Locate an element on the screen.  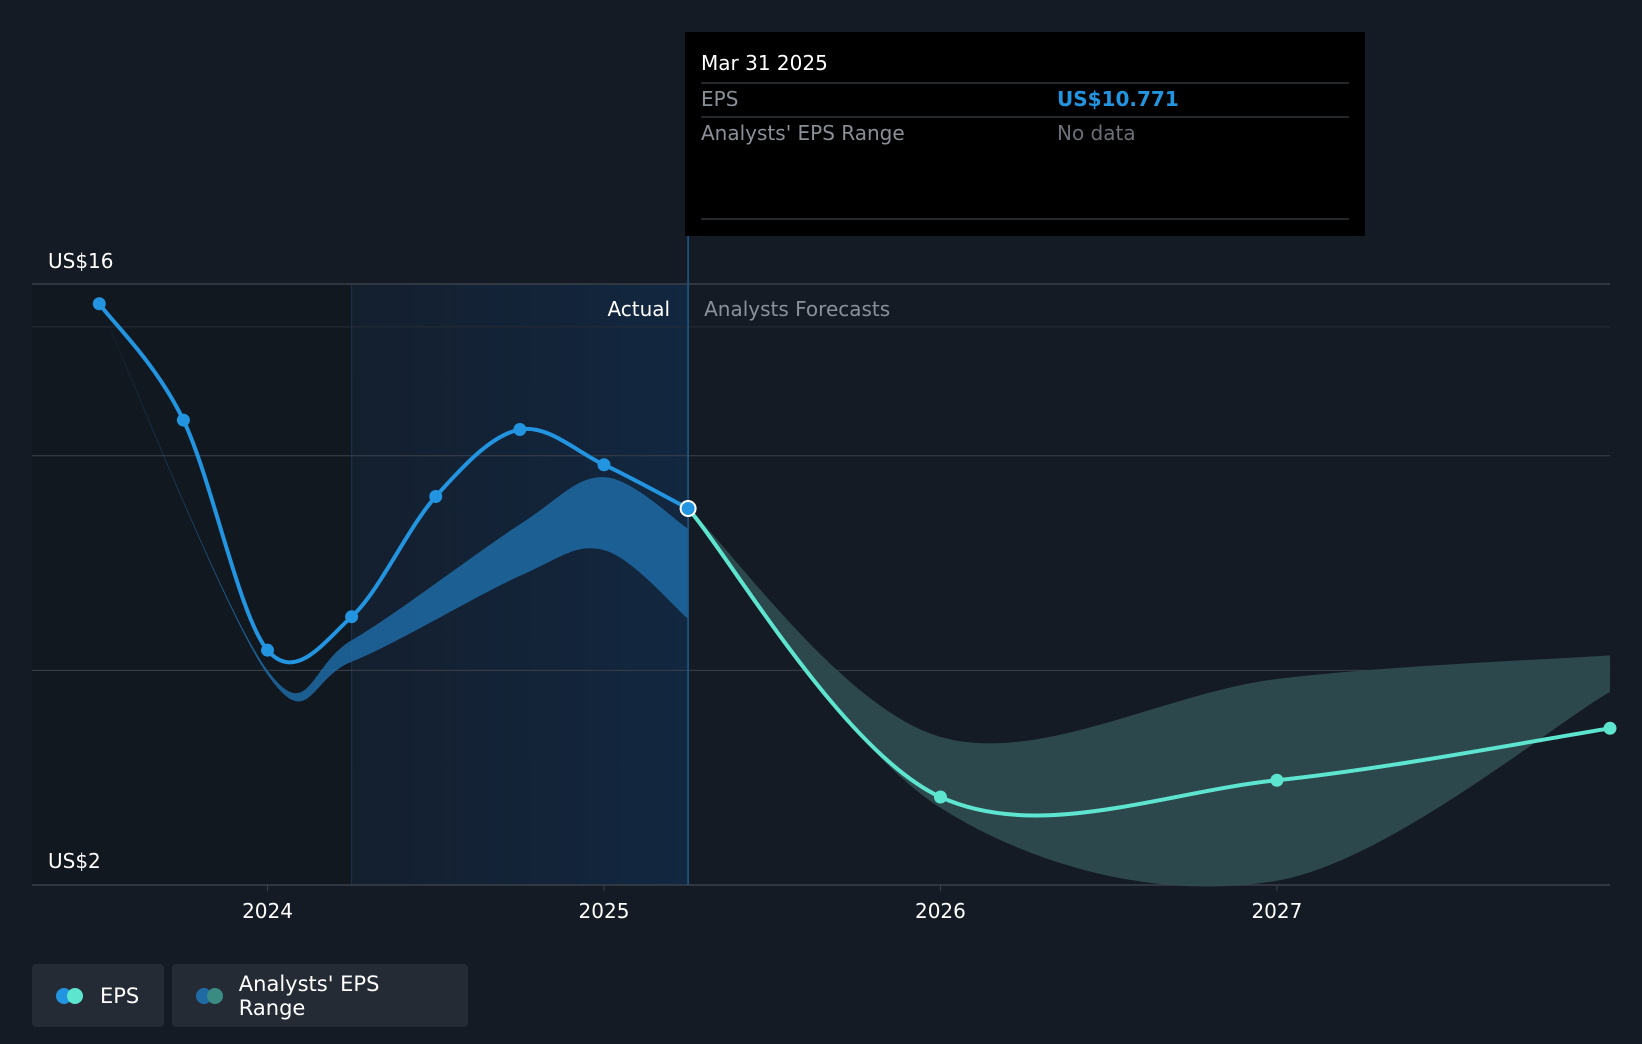
range-band-actual is located at coordinates (394, 502).